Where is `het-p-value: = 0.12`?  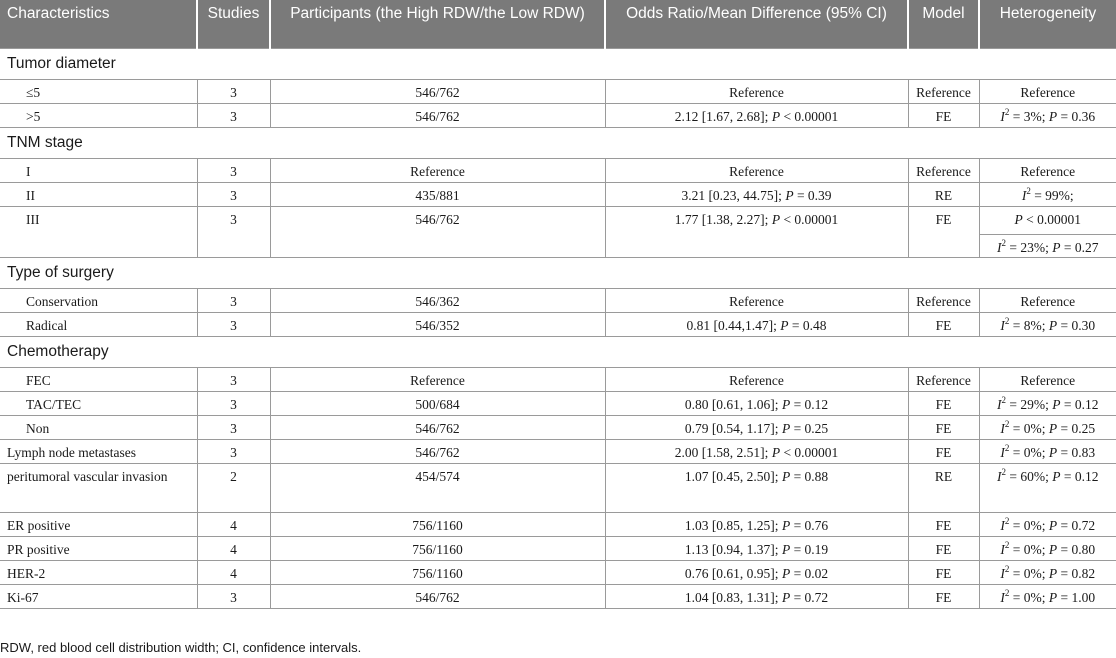
het-p-value: = 0.12 is located at coordinates (1079, 476).